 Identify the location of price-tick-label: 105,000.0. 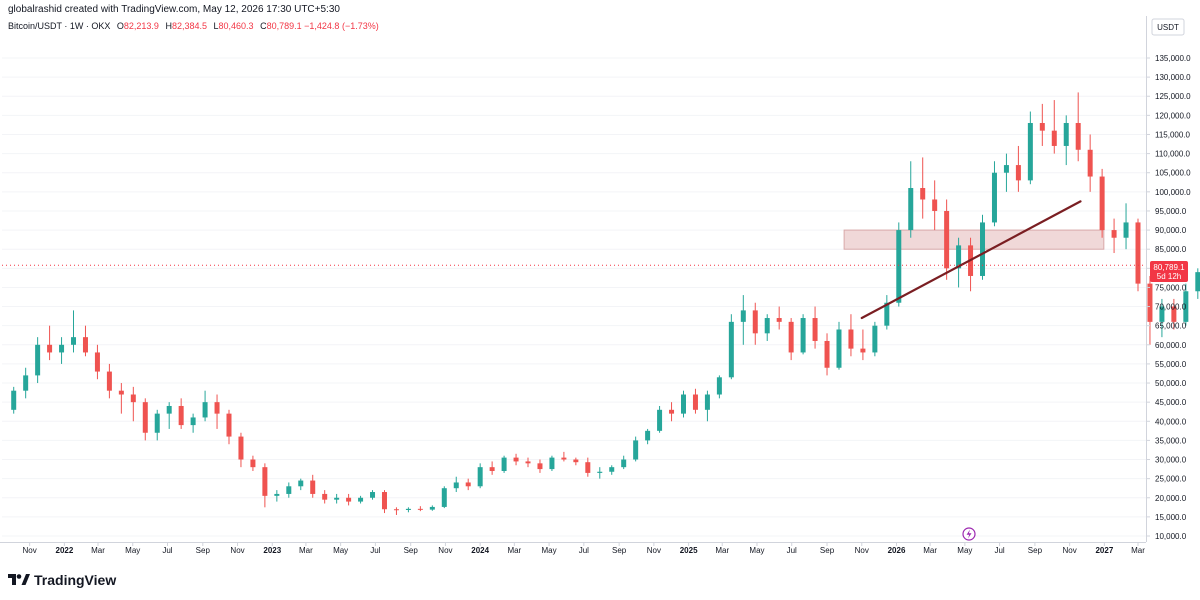
(1173, 173).